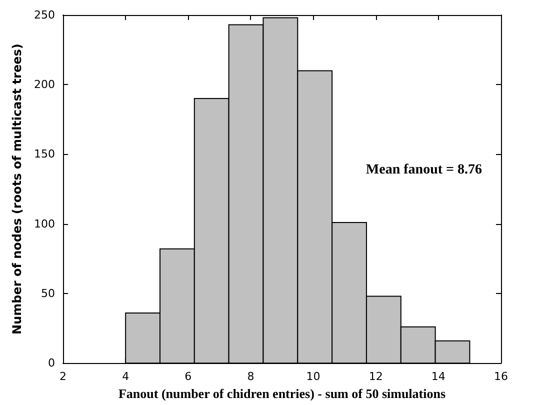 The height and width of the screenshot is (405, 534). What do you see at coordinates (188, 377) in the screenshot?
I see `x-tick-label: 6` at bounding box center [188, 377].